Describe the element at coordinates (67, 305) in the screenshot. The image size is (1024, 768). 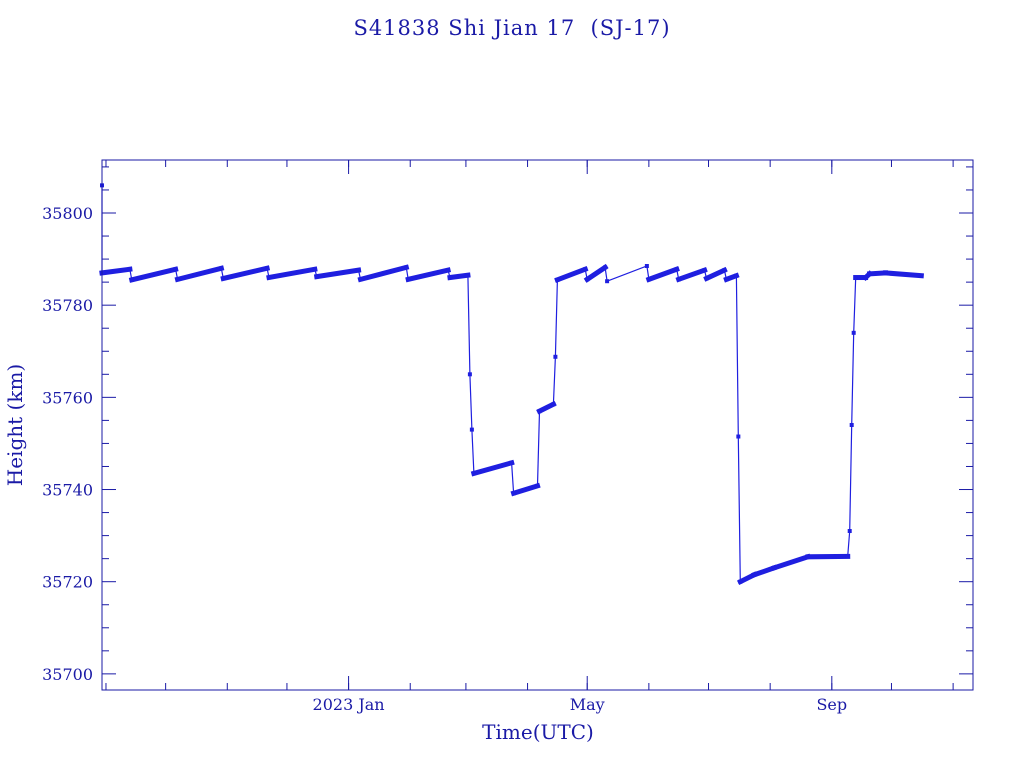
I see `y-tick-label: 35780` at that location.